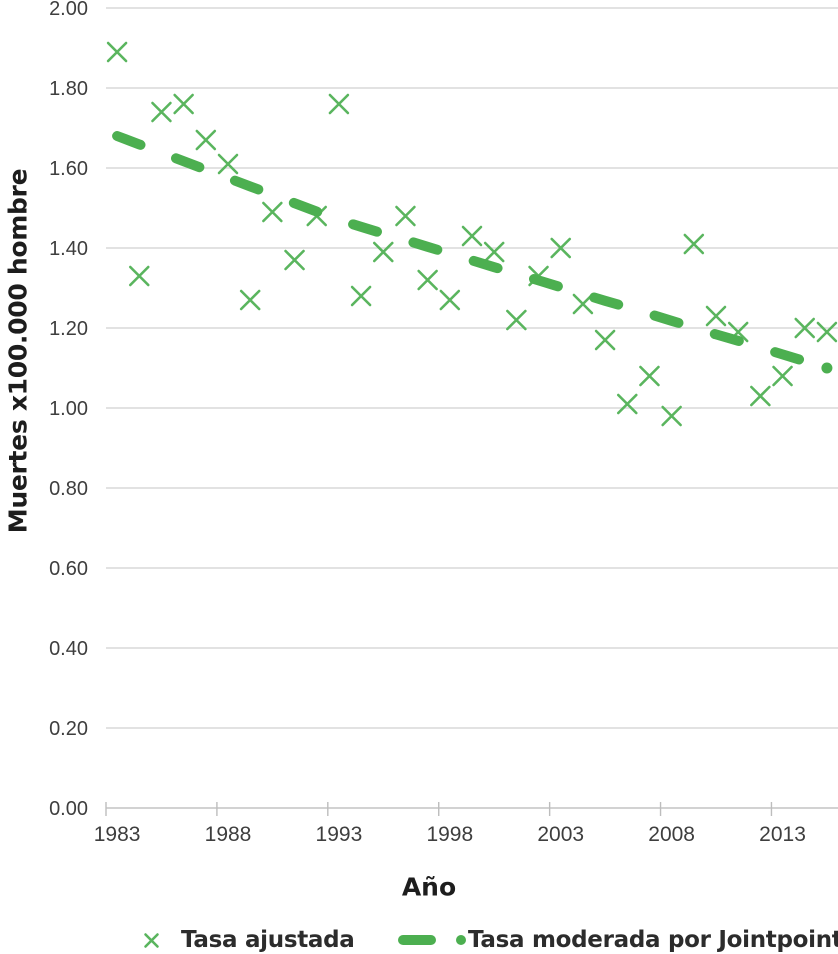 This screenshot has height=954, width=838. What do you see at coordinates (68, 169) in the screenshot?
I see `y-tick-label: 1.60` at bounding box center [68, 169].